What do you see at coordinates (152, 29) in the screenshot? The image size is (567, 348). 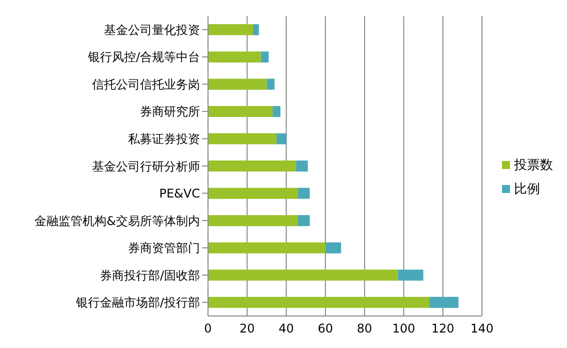 I see `y-tick-label: 基金公司量化投资` at bounding box center [152, 29].